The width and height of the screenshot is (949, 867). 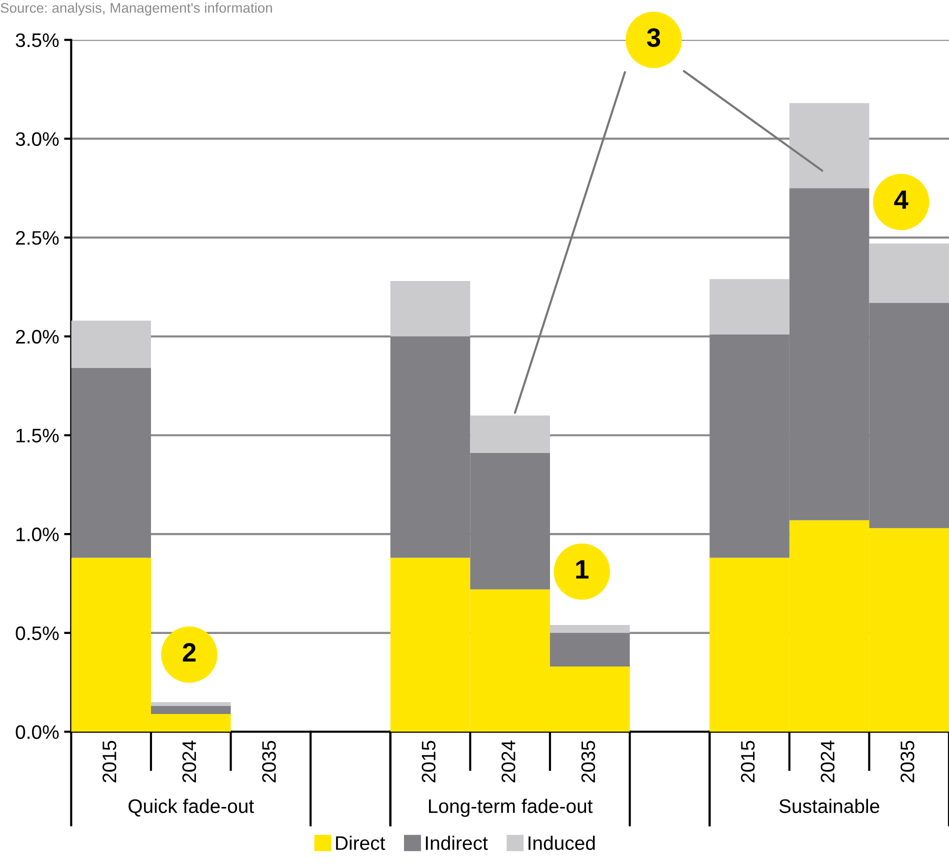 I want to click on y-tick-label: 0.0%, so click(x=37, y=732).